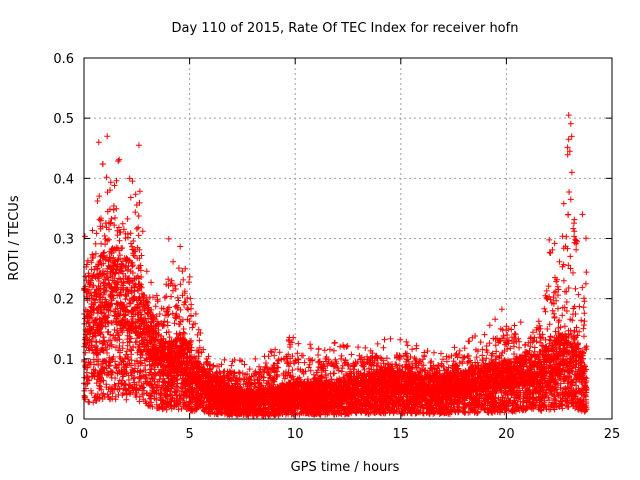 This screenshot has height=480, width=640. I want to click on y-axis-label: ROTI / TECUs, so click(14, 237).